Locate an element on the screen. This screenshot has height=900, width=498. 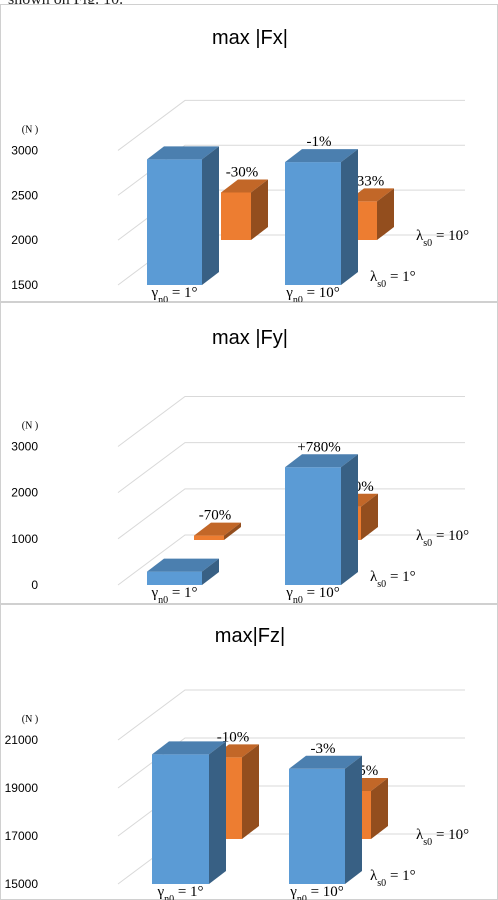
y-tick-label: 1500 is located at coordinates (24, 285).